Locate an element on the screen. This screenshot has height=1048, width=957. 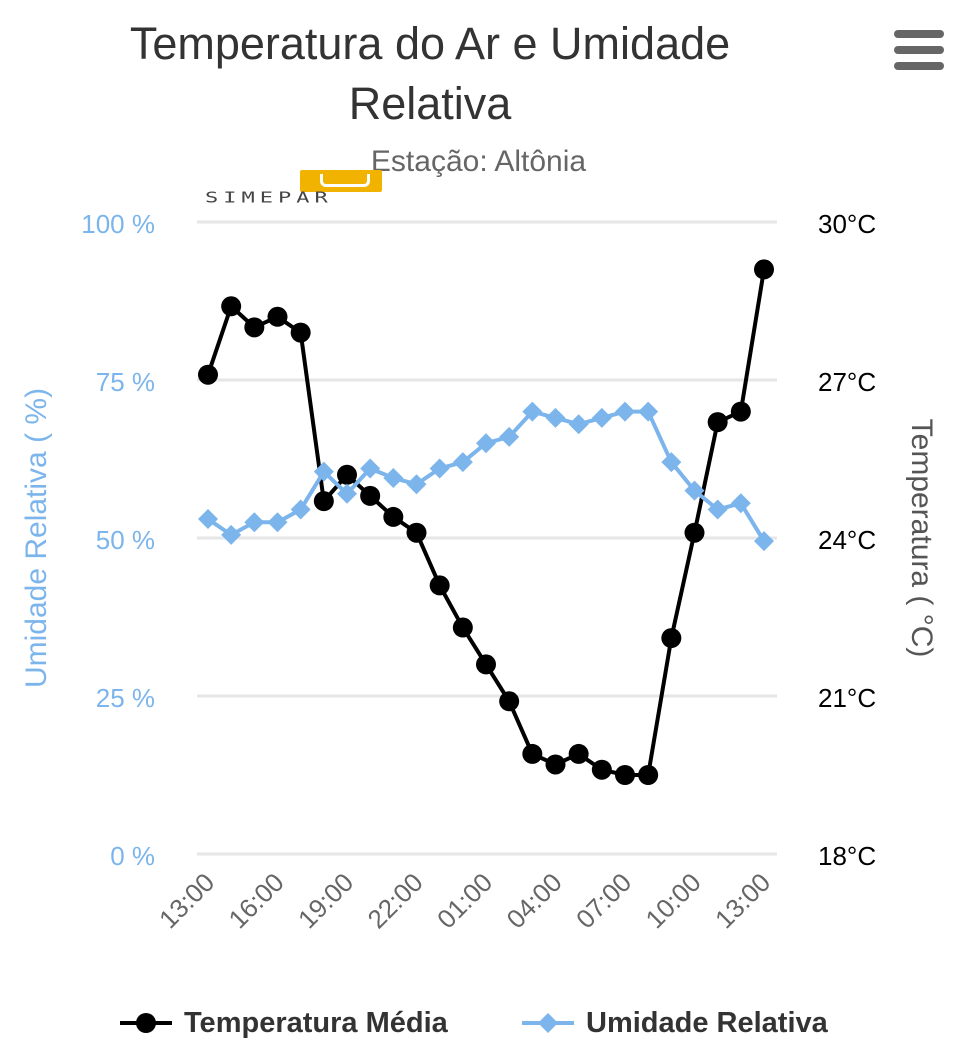
x-tick-label: 19:00 is located at coordinates (325, 900).